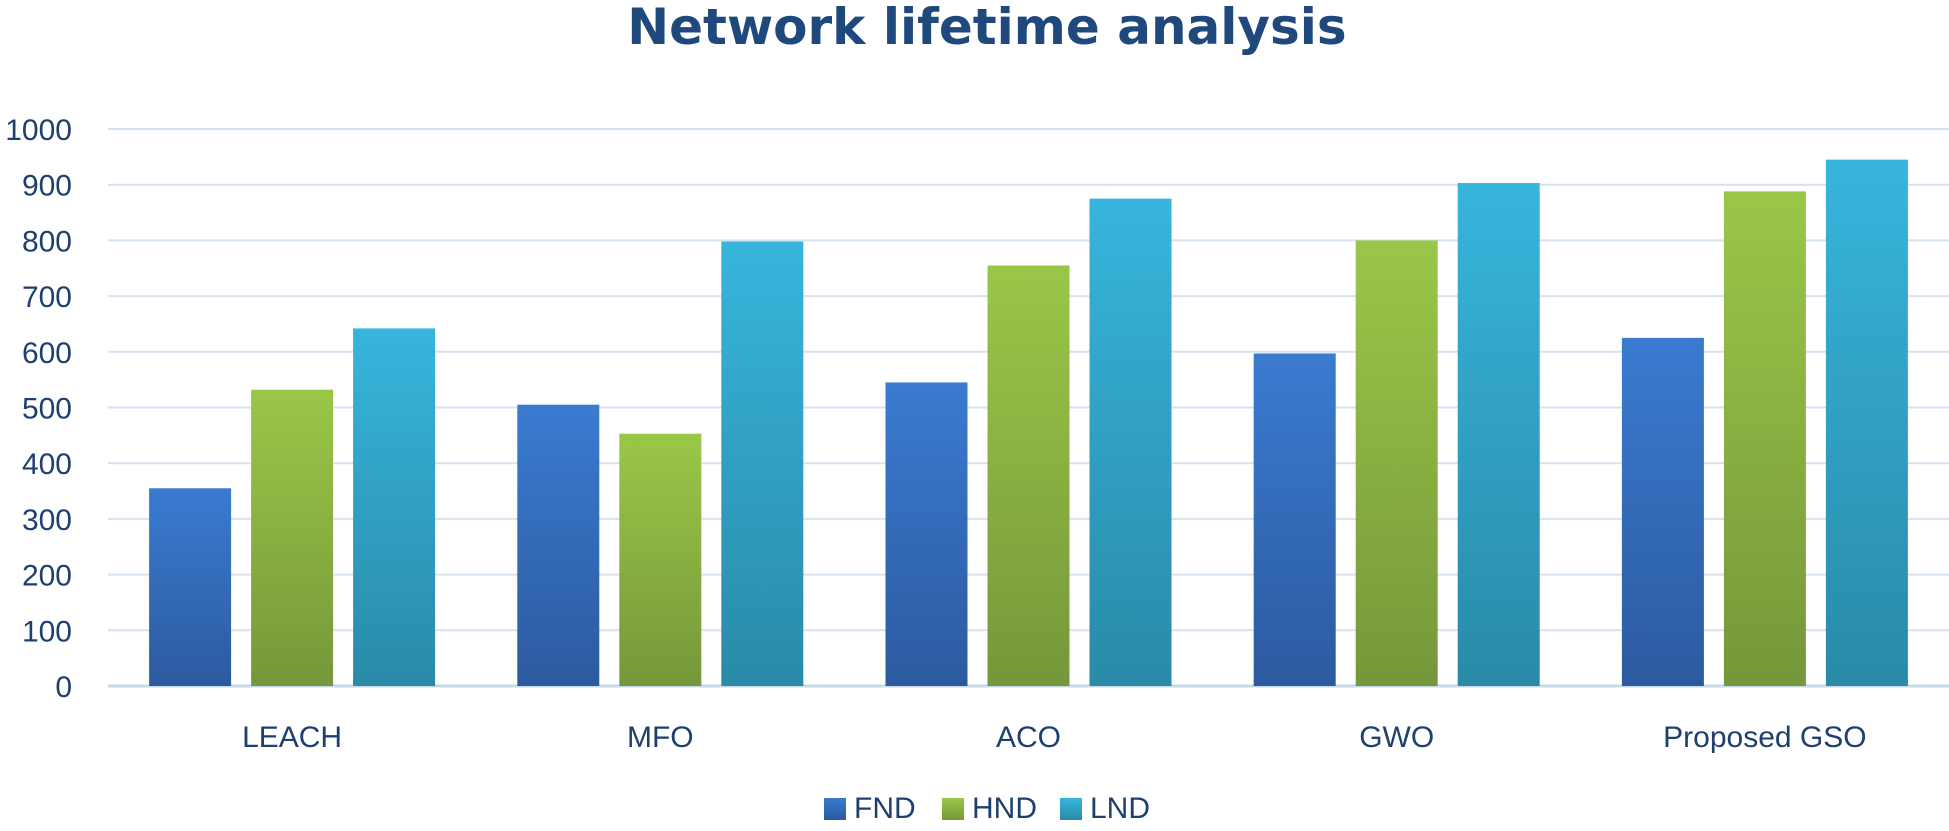  What do you see at coordinates (835, 809) in the screenshot?
I see `legend-swatch-fnd` at bounding box center [835, 809].